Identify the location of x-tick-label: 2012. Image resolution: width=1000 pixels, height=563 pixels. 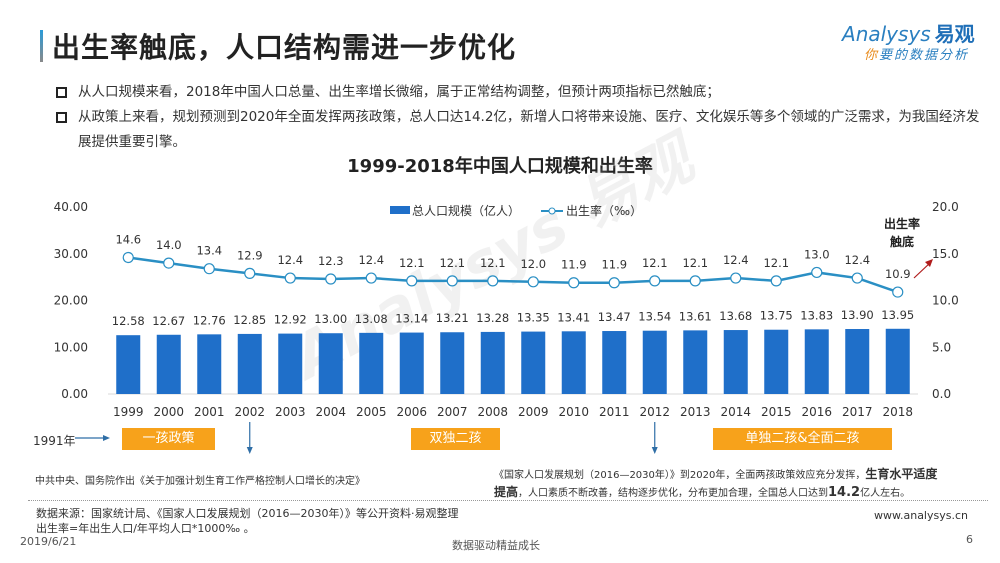
(654, 412).